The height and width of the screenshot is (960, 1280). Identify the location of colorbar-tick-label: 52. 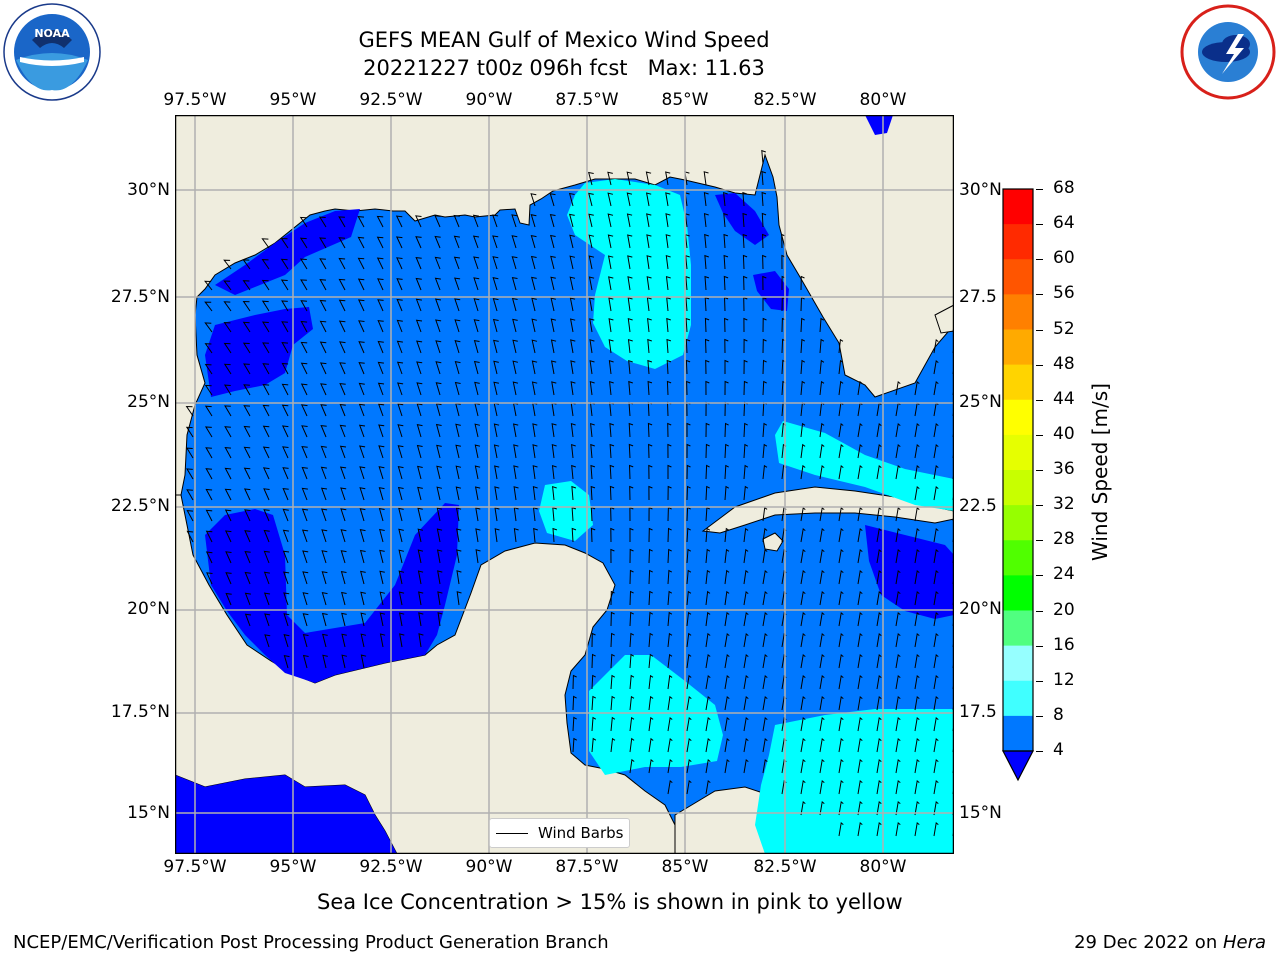
(1064, 328).